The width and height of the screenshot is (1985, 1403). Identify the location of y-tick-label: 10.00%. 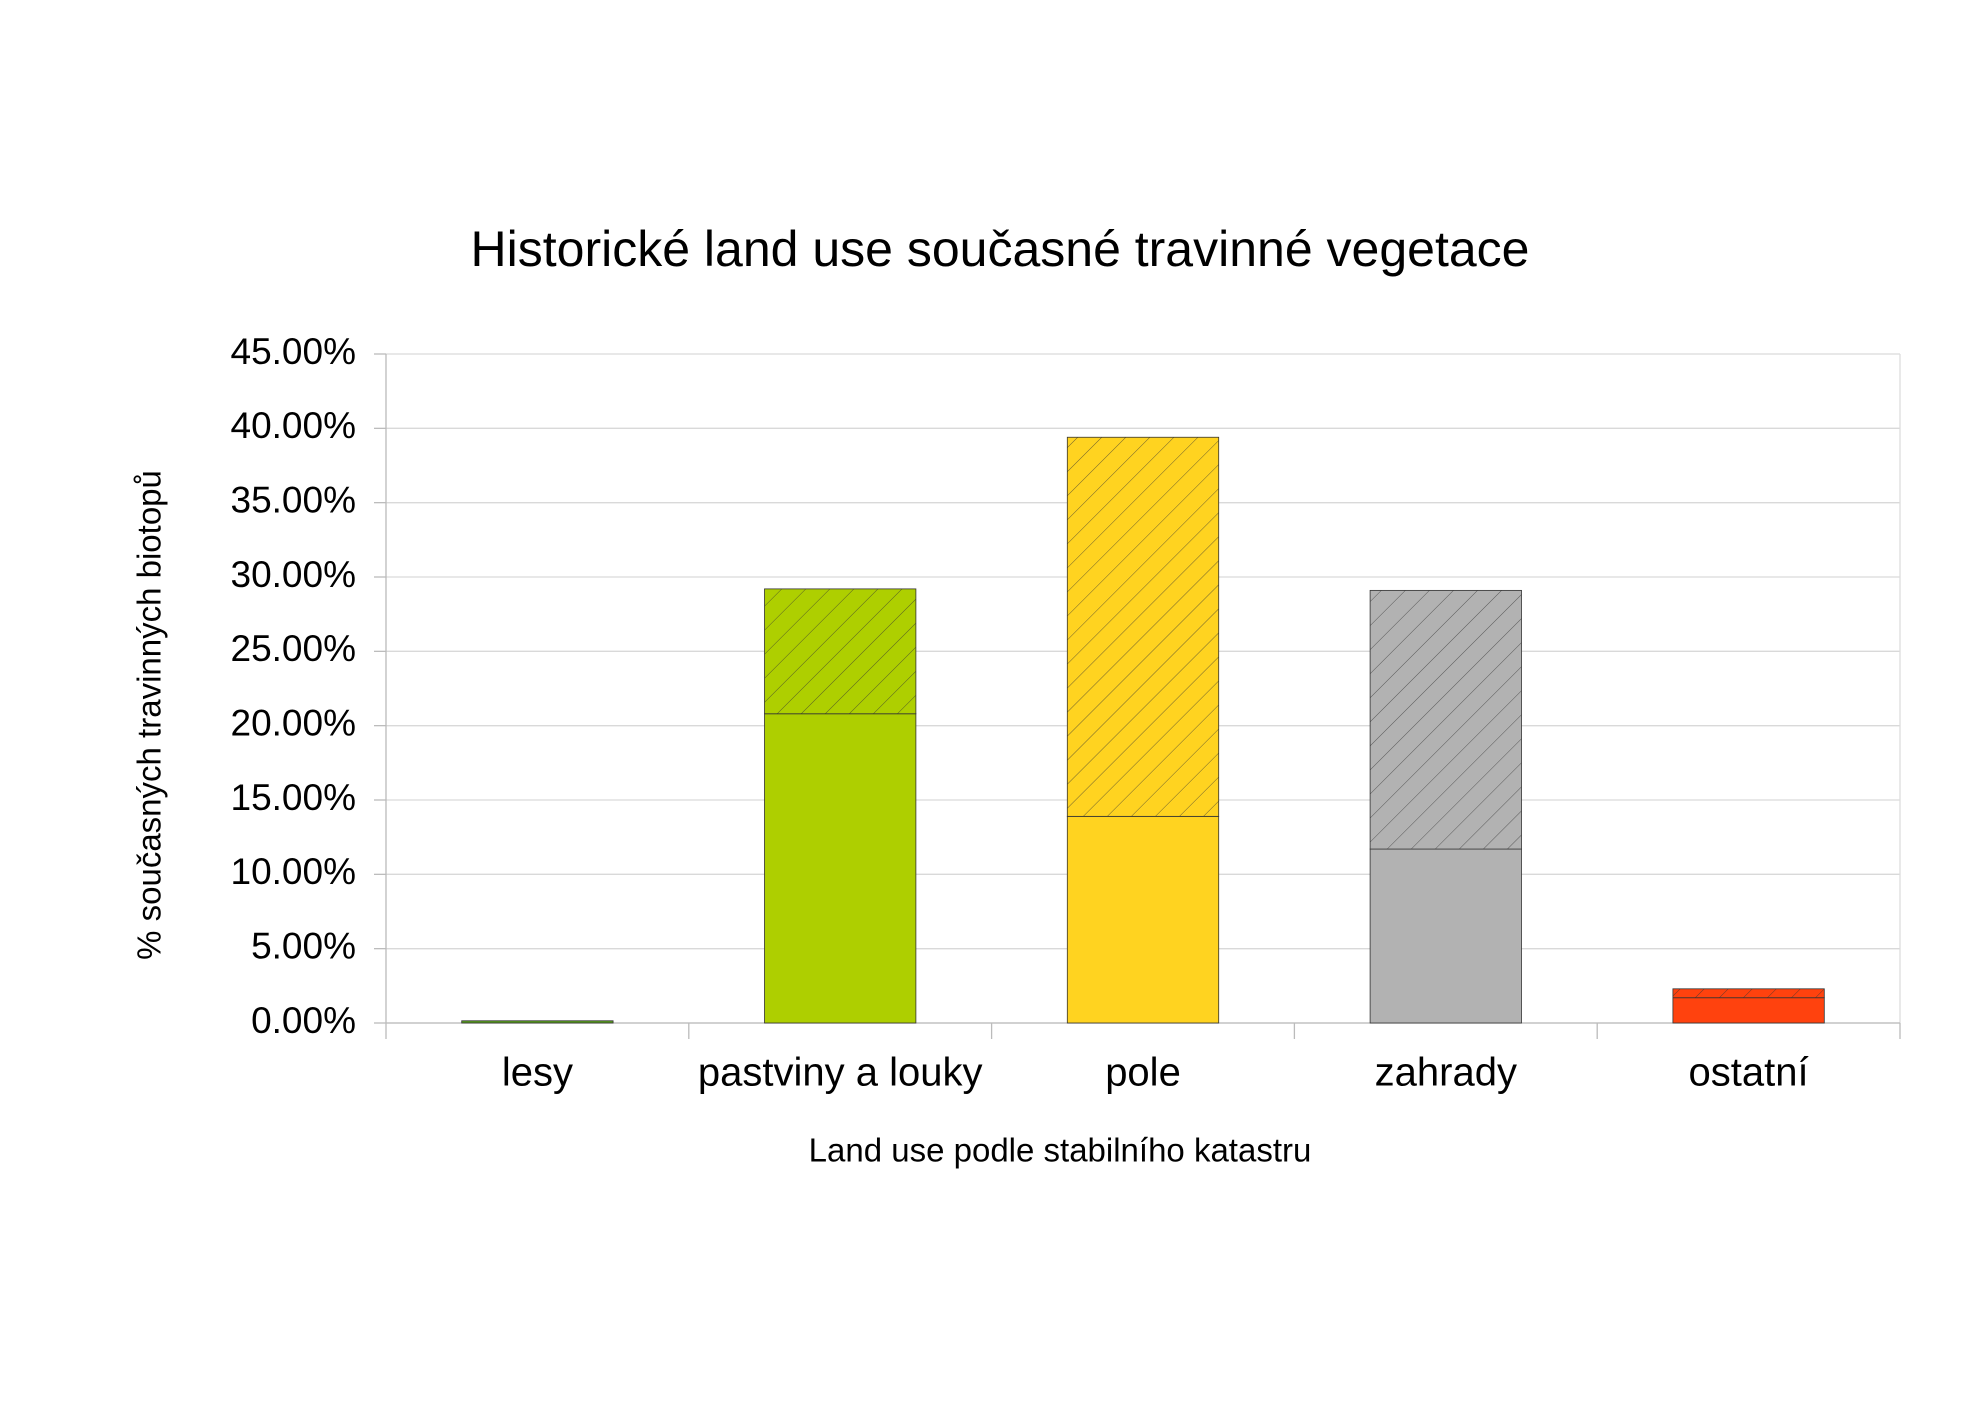
(294, 871).